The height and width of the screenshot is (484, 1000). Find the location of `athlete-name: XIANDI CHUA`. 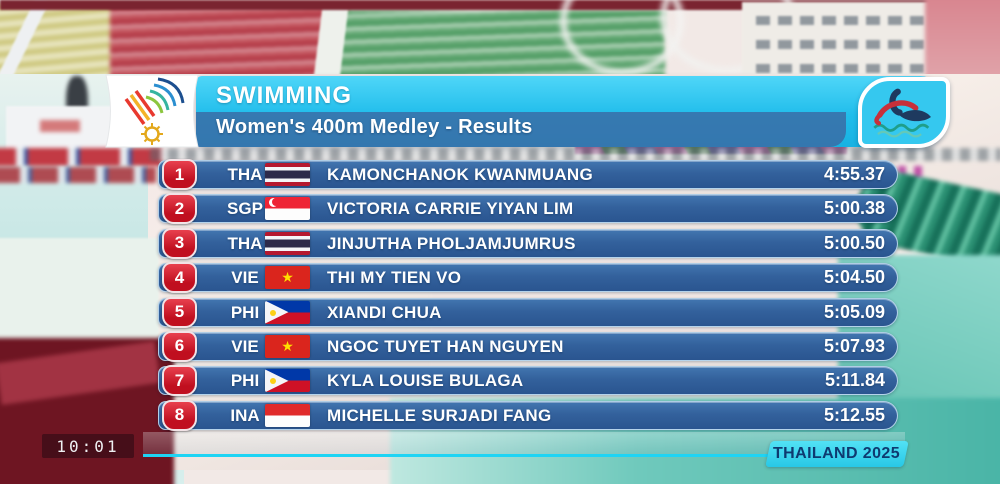

athlete-name: XIANDI CHUA is located at coordinates (384, 312).